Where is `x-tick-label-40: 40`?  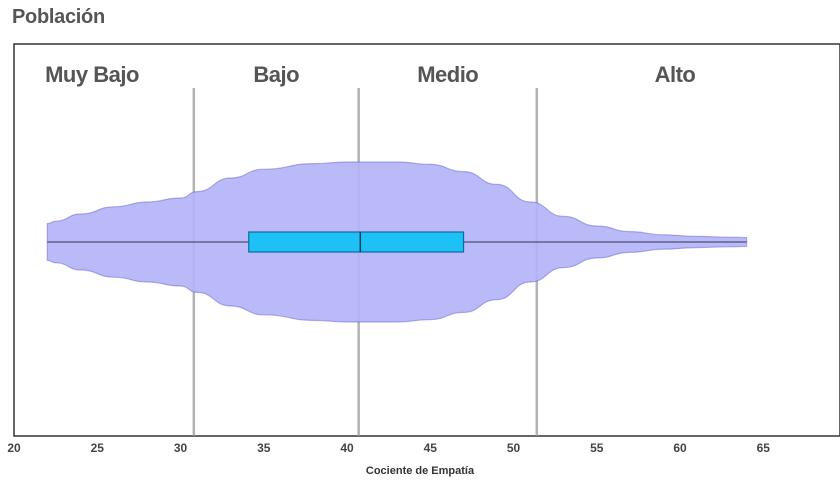
x-tick-label-40: 40 is located at coordinates (347, 448).